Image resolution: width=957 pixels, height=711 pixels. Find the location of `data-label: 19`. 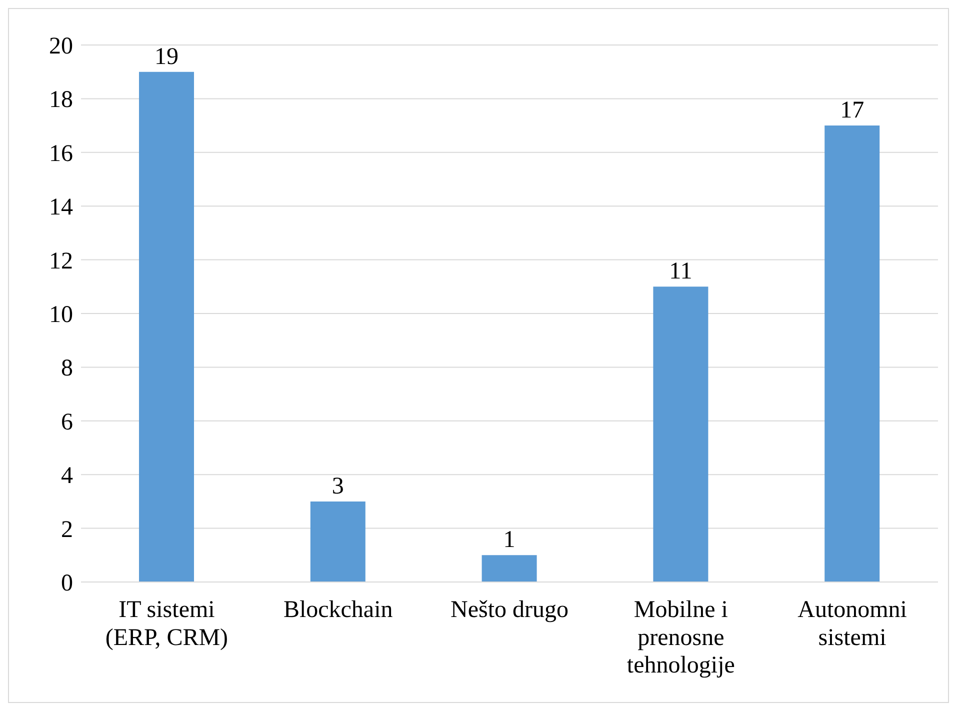

data-label: 19 is located at coordinates (166, 57).